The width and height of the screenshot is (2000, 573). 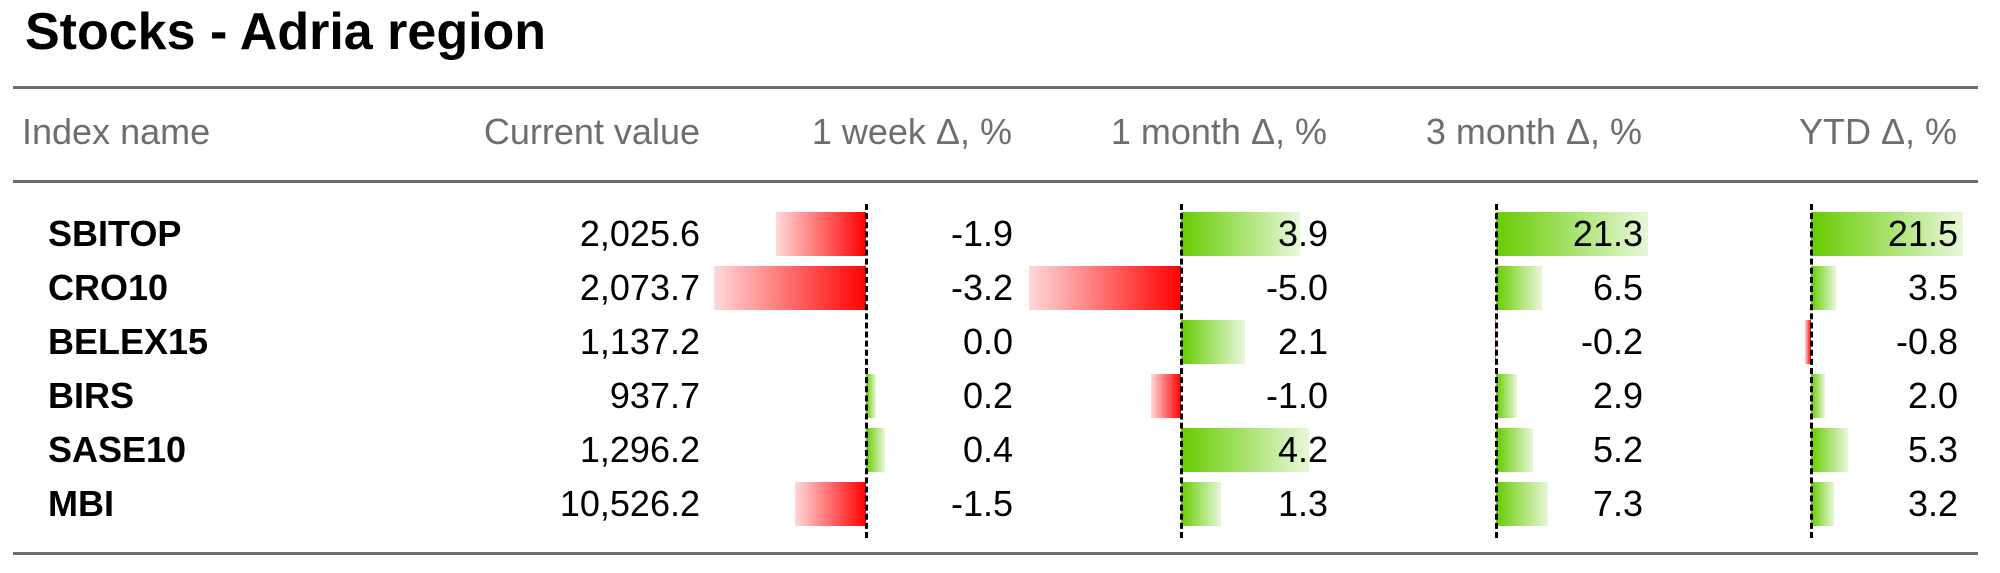 What do you see at coordinates (639, 449) in the screenshot?
I see `current-value-sase10: 1,296.2` at bounding box center [639, 449].